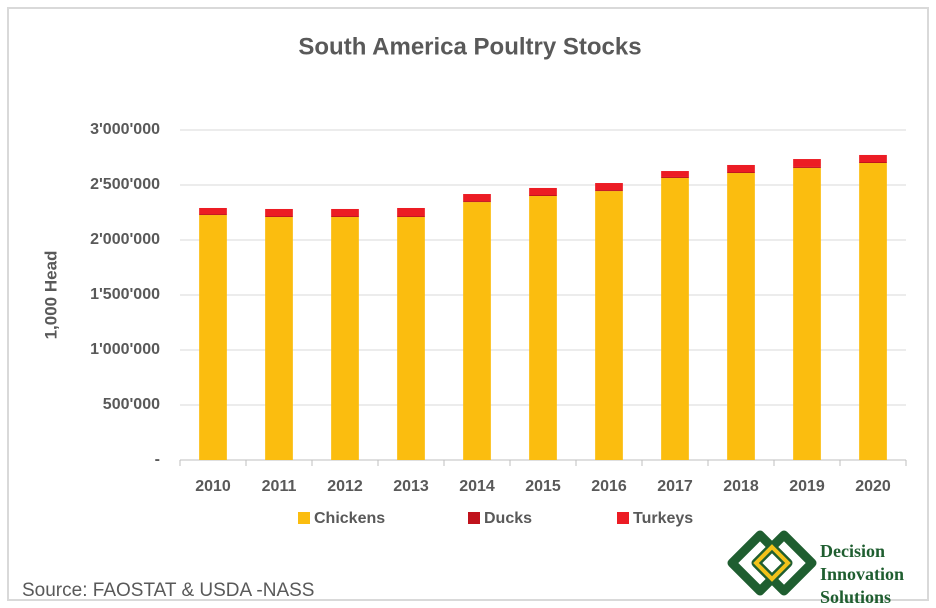 This screenshot has width=936, height=608. I want to click on source-note: Source: FAOSTAT & USDA -NASS, so click(168, 590).